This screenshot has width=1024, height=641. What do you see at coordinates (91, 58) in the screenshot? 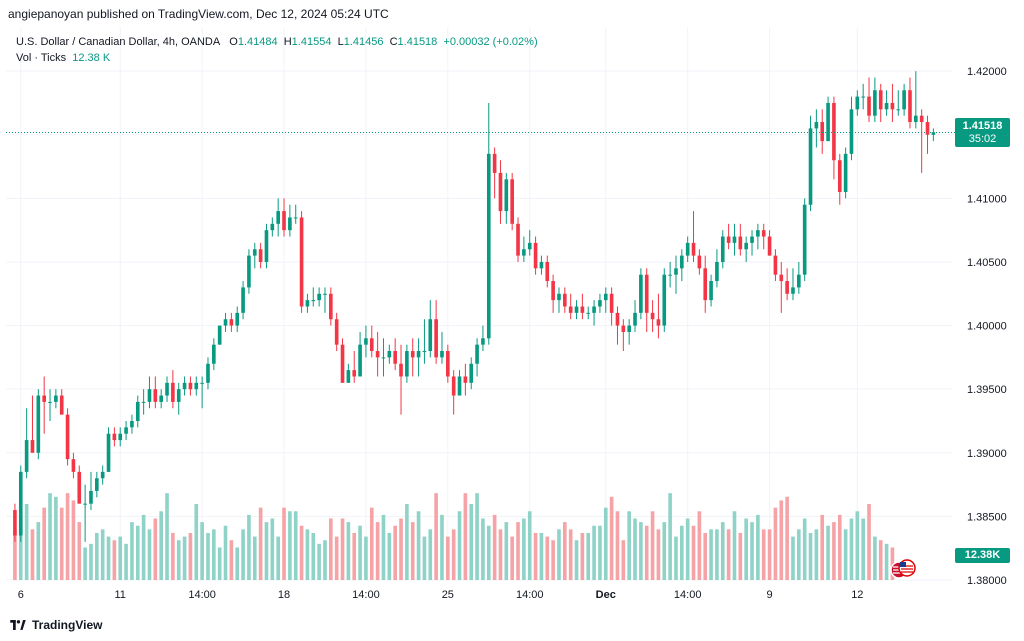
I see `volume-value: 12.38 K` at bounding box center [91, 58].